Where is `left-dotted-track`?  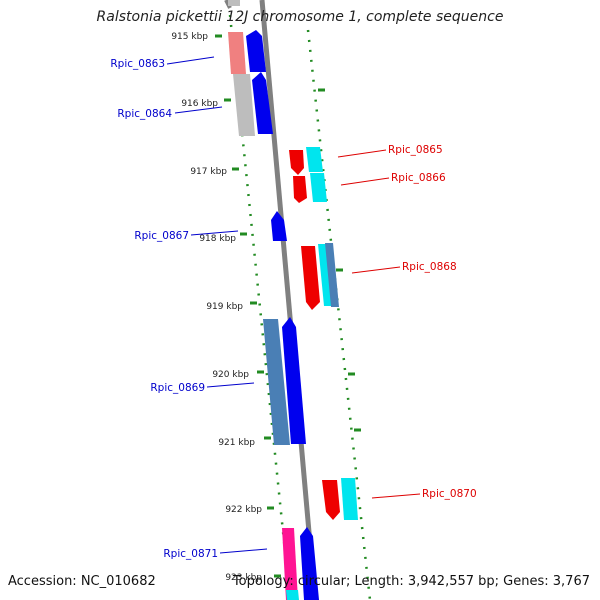 left-dotted-track is located at coordinates (260, 307).